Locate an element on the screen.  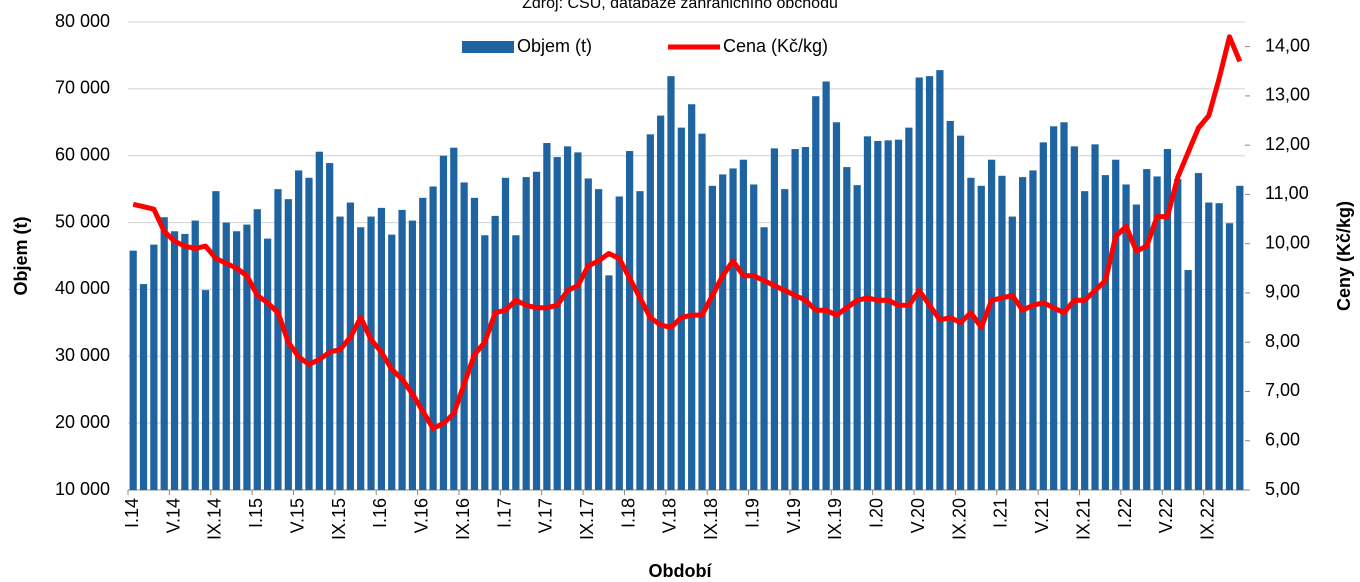
x-tick-label: V.15 is located at coordinates (297, 515).